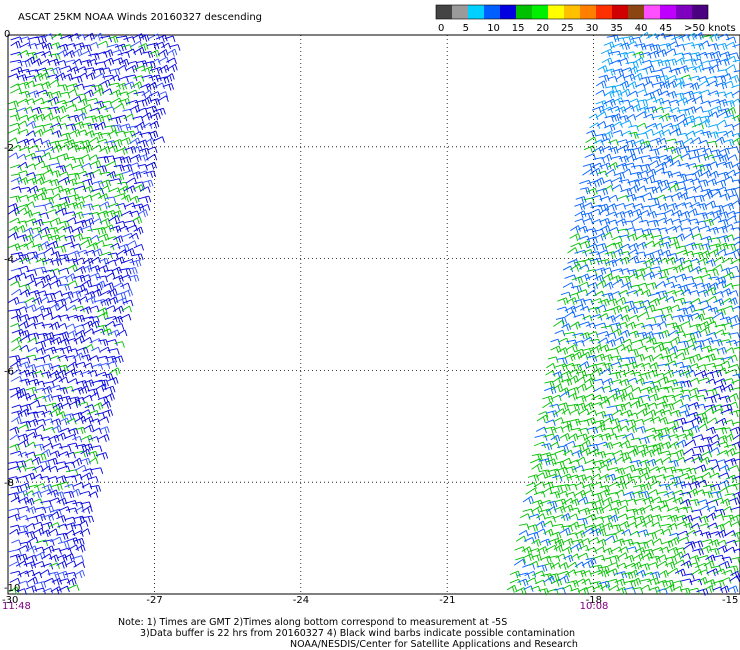 Image resolution: width=740 pixels, height=650 pixels. I want to click on y-tick-label: 0, so click(7, 34).